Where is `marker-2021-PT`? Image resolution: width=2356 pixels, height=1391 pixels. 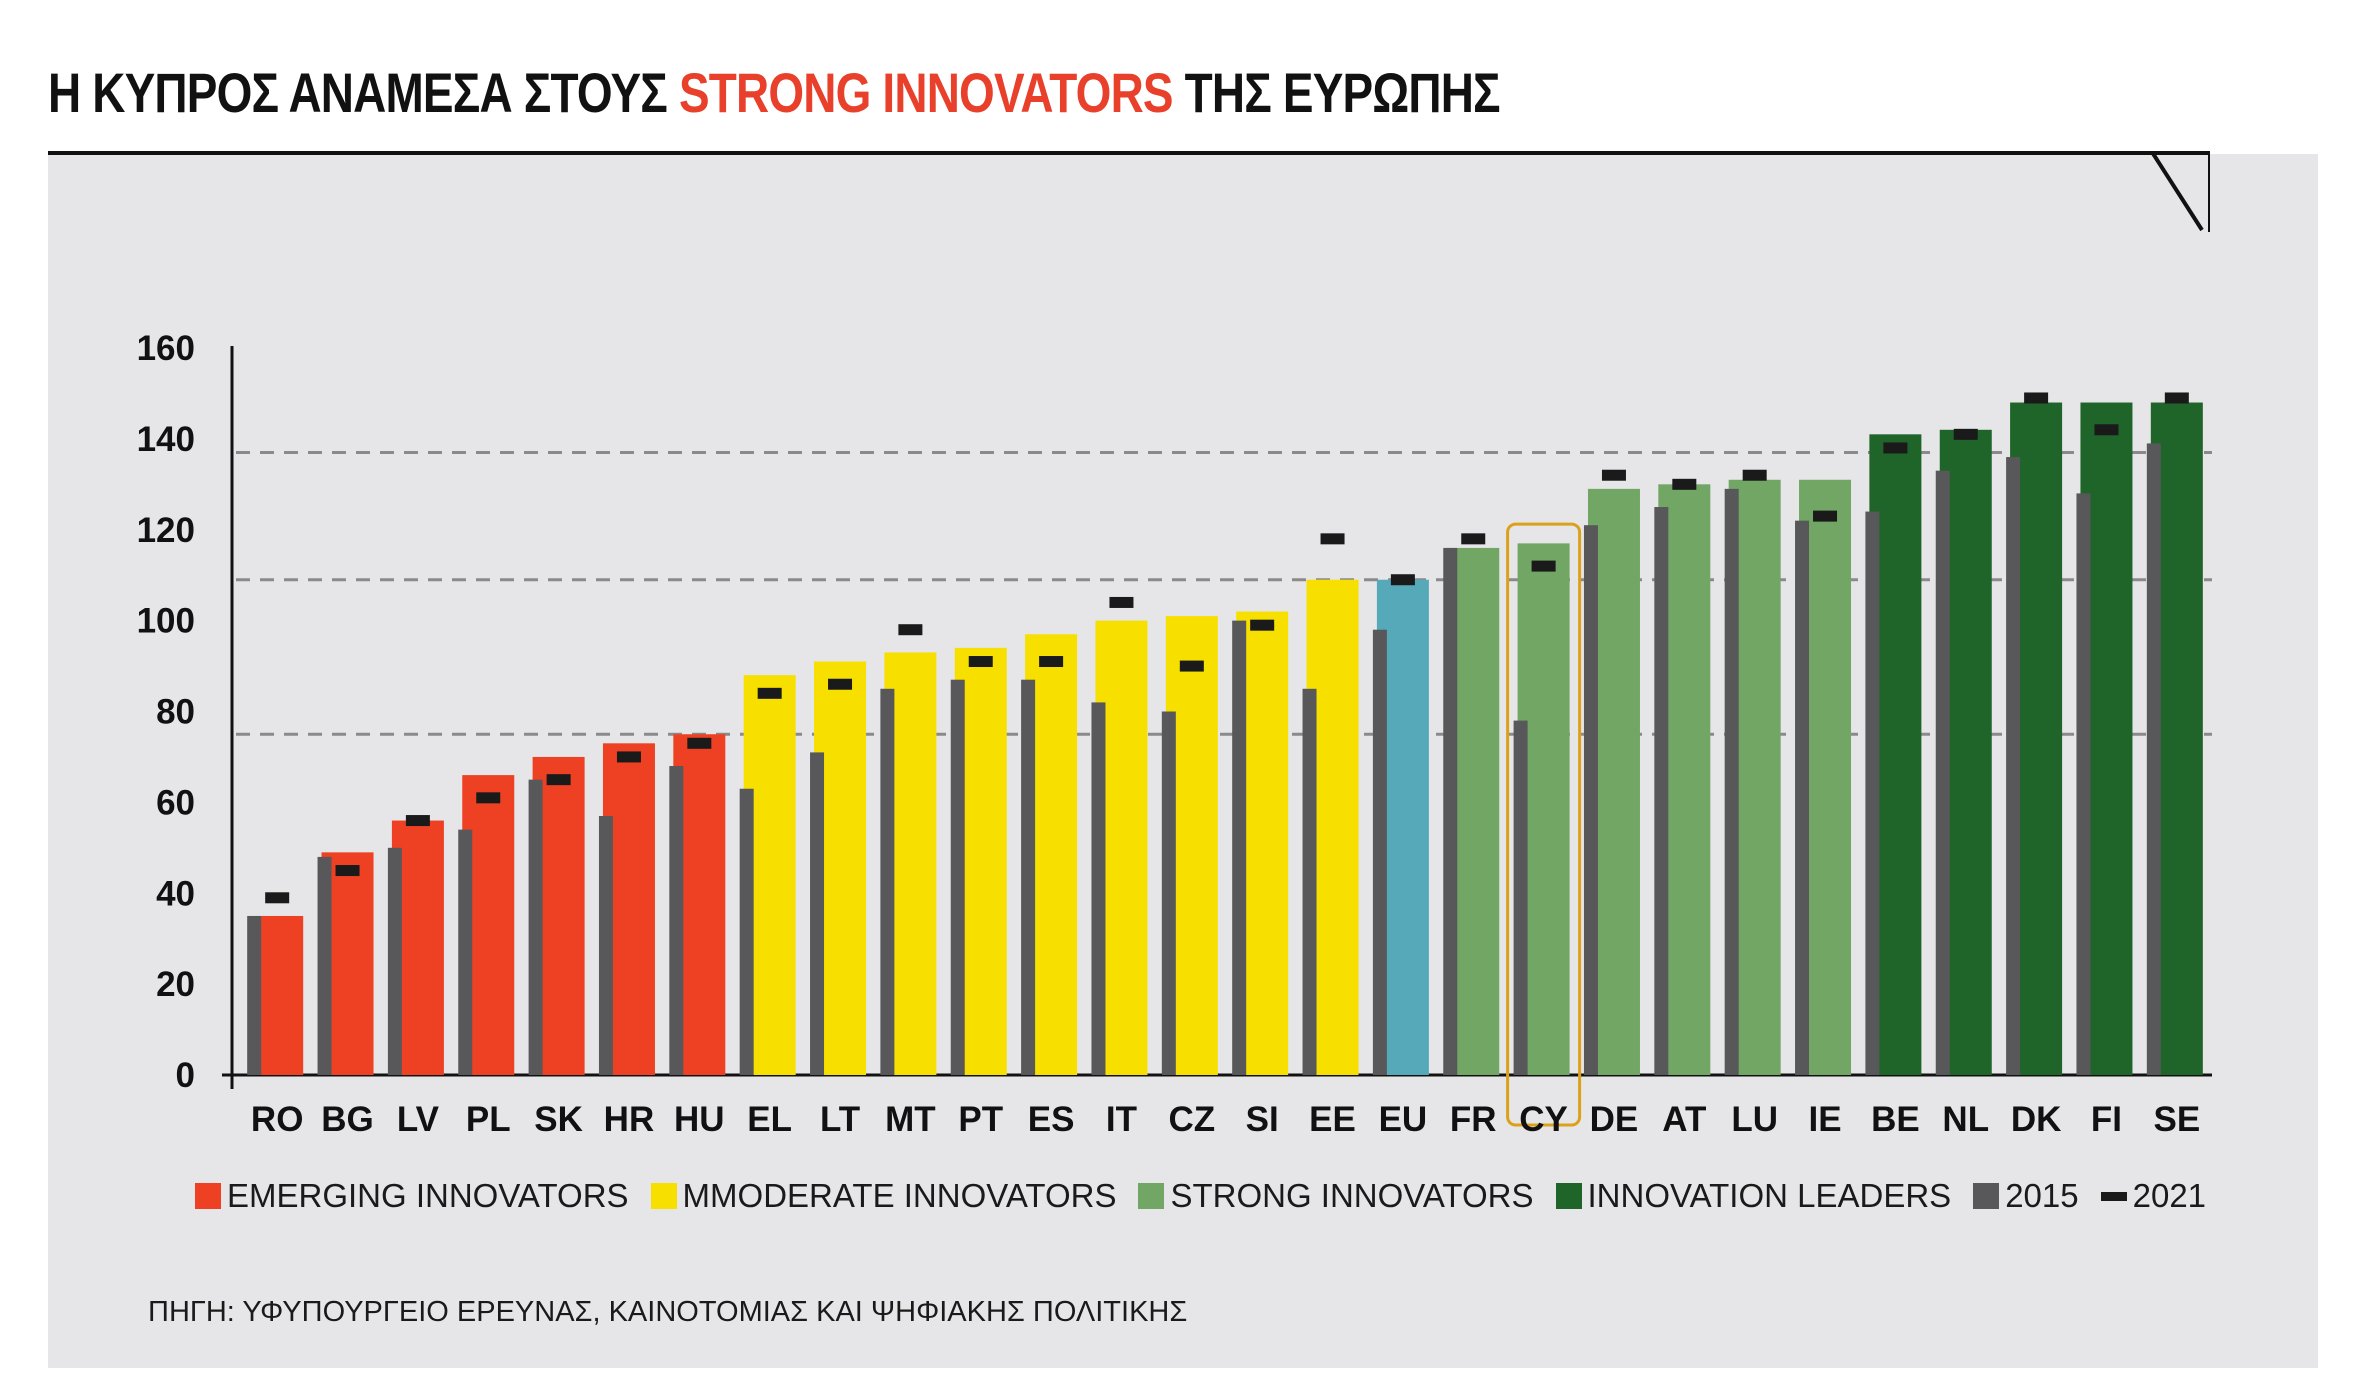
marker-2021-PT is located at coordinates (980, 662).